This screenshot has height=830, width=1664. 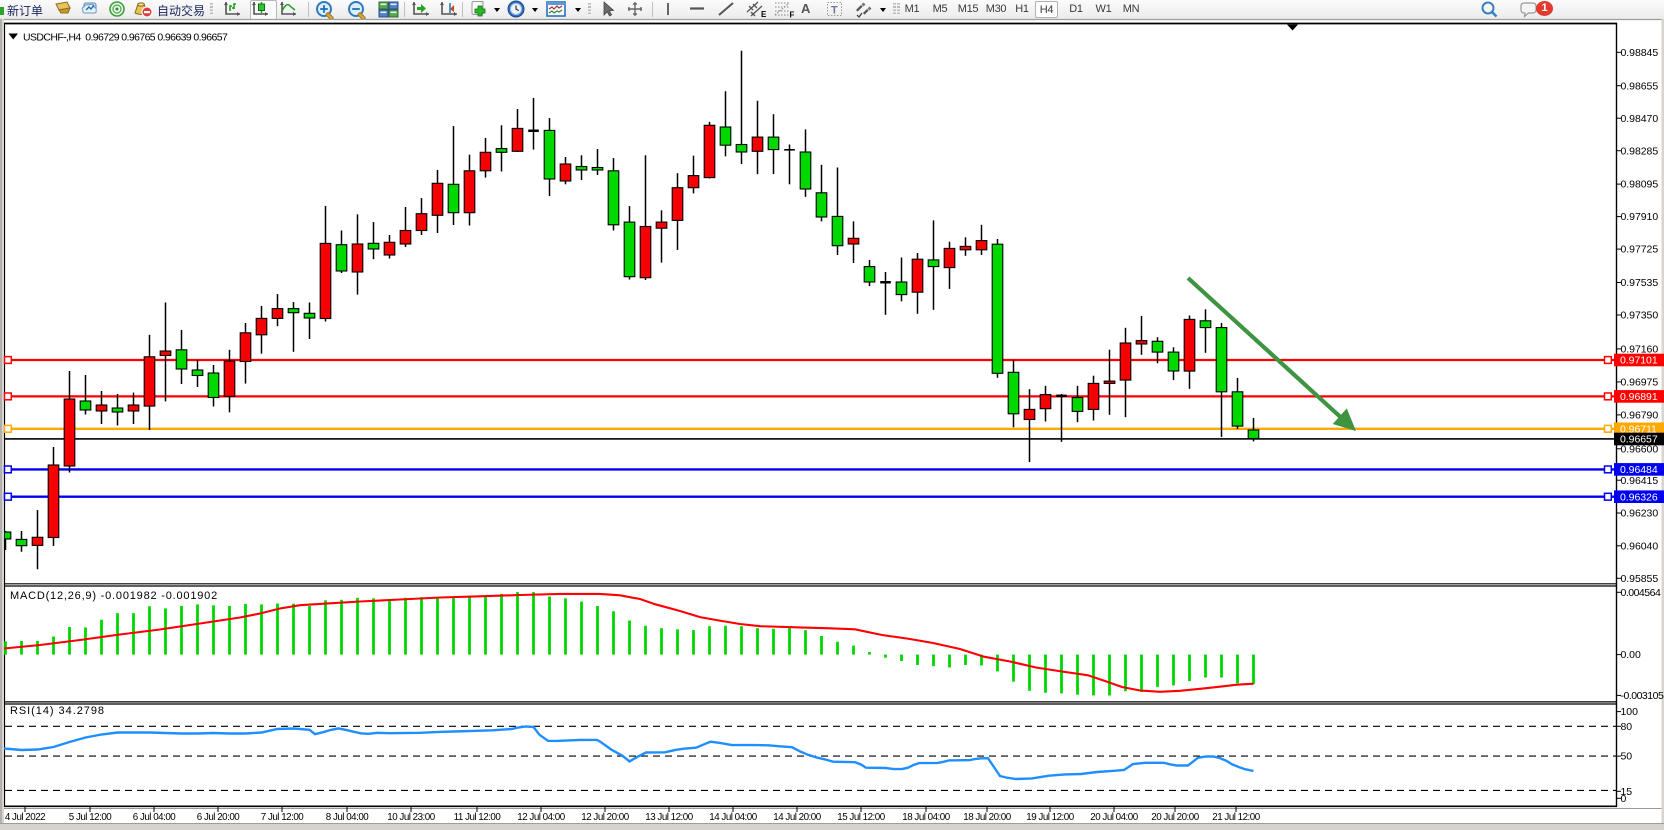 I want to click on svg-text: 11 Jul 12:00, so click(x=478, y=817).